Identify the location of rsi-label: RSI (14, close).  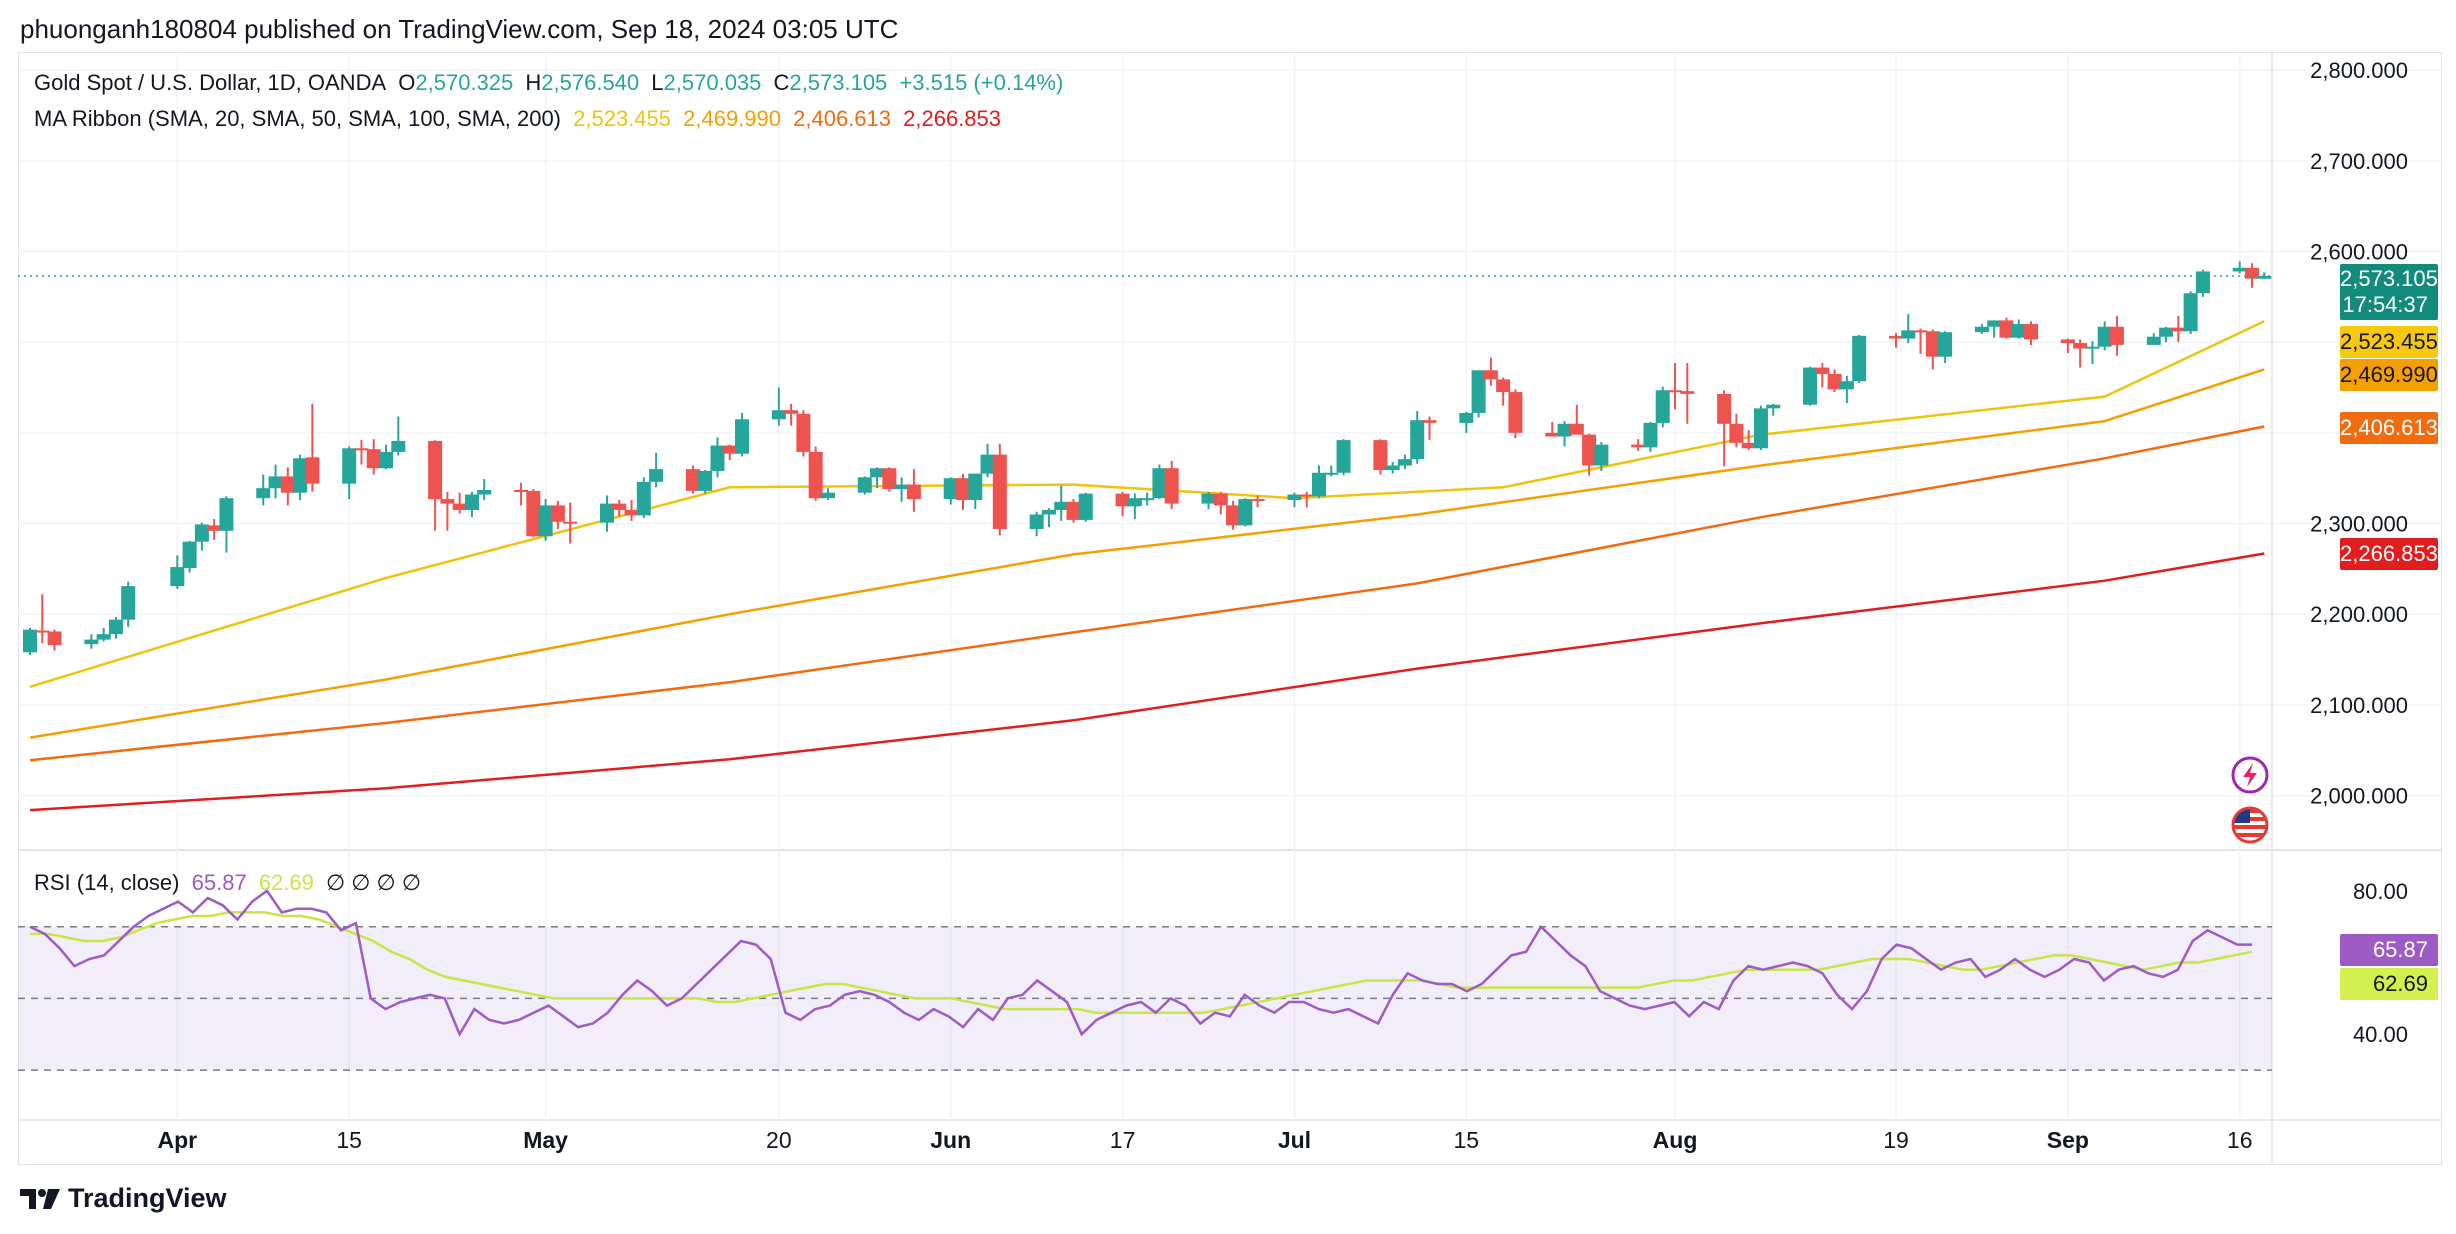
(107, 882).